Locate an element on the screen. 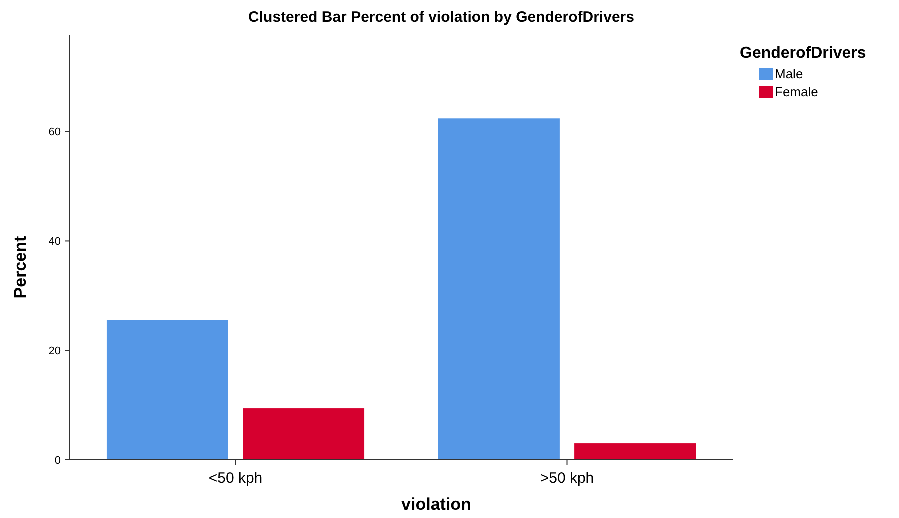  x-axis-title: violation is located at coordinates (437, 504).